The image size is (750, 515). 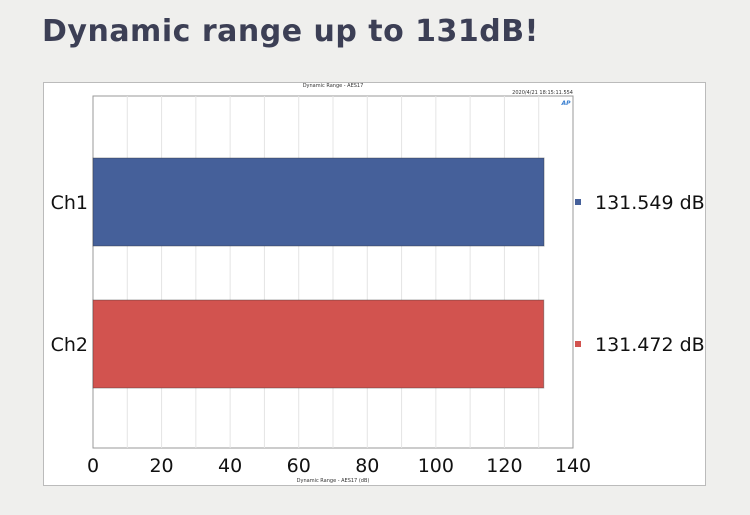 I want to click on x-tick-label: 60, so click(x=299, y=466).